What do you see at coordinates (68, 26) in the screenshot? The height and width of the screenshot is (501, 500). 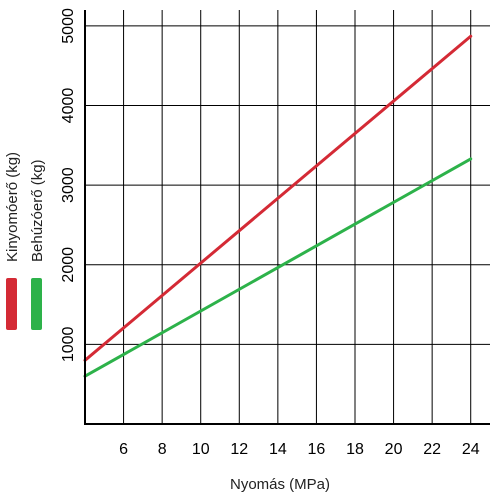 I see `y-tick-label: 5000` at bounding box center [68, 26].